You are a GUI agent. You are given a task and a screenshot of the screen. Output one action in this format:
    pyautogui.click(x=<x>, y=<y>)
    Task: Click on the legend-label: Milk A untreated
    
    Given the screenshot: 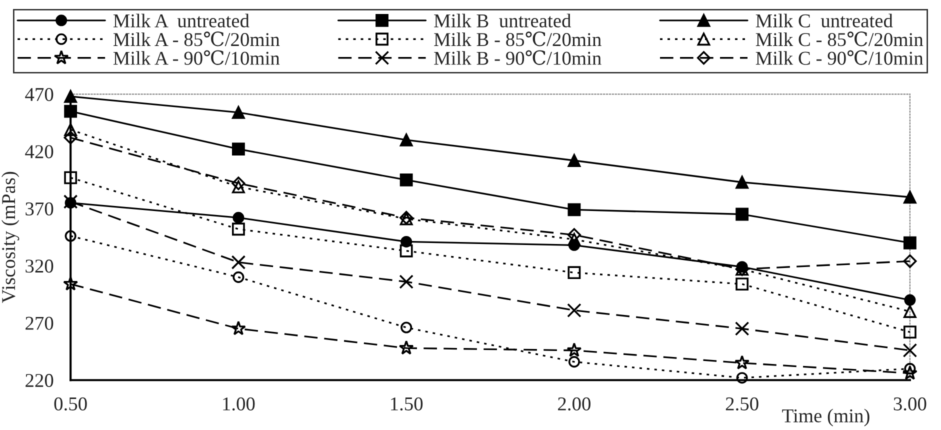 What is the action you would take?
    pyautogui.click(x=181, y=21)
    